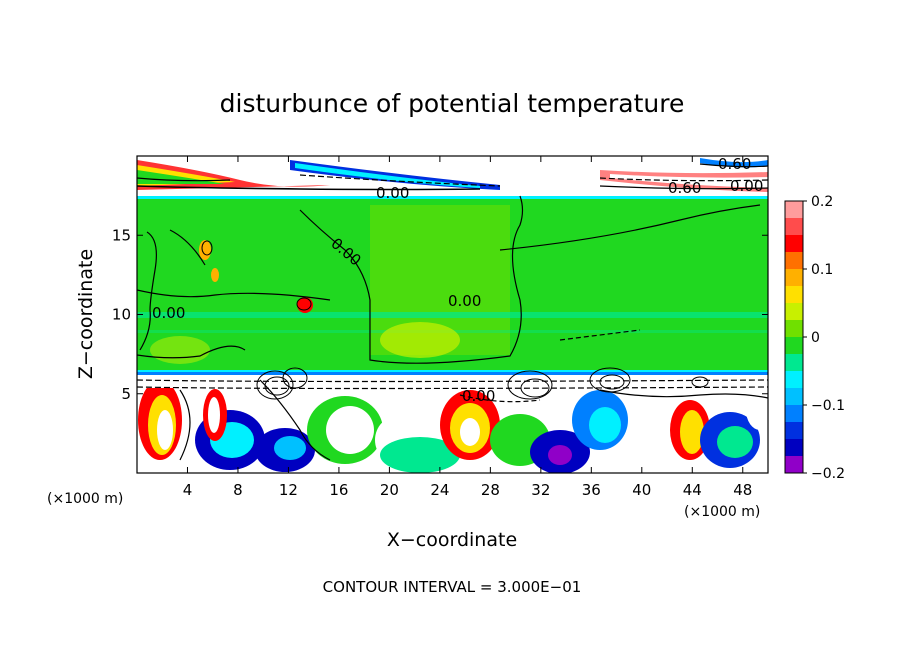 The height and width of the screenshot is (654, 904). I want to click on x-tick-label: 16, so click(338, 490).